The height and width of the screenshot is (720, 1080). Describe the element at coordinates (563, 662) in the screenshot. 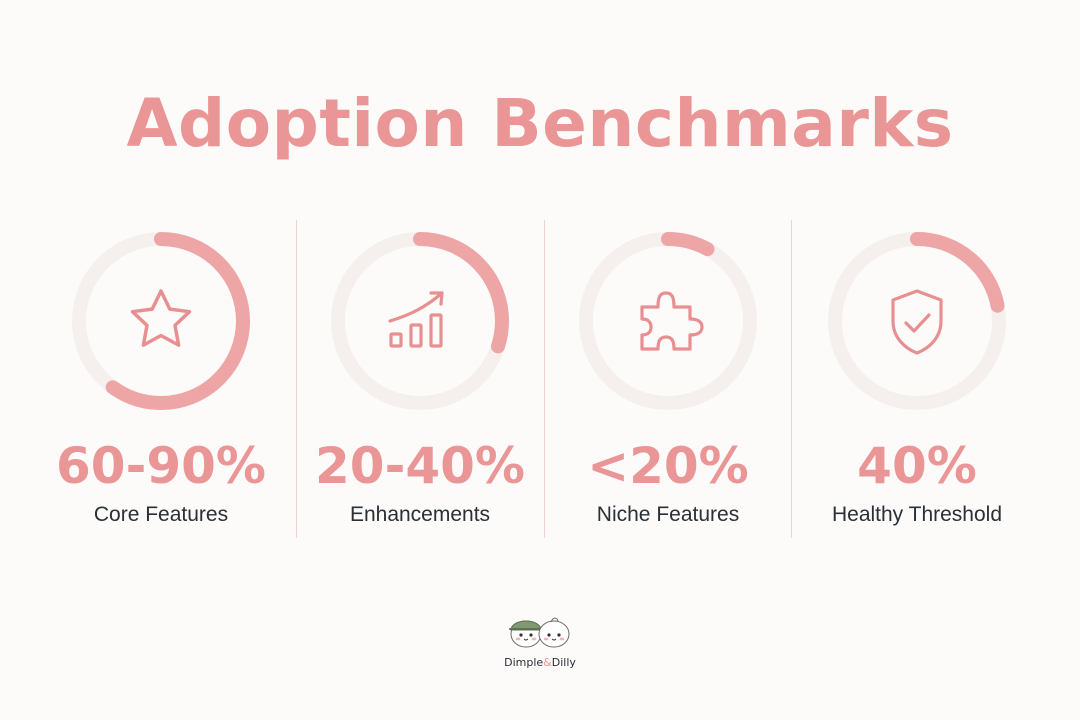

I see `brand-name-part2: Dilly` at that location.